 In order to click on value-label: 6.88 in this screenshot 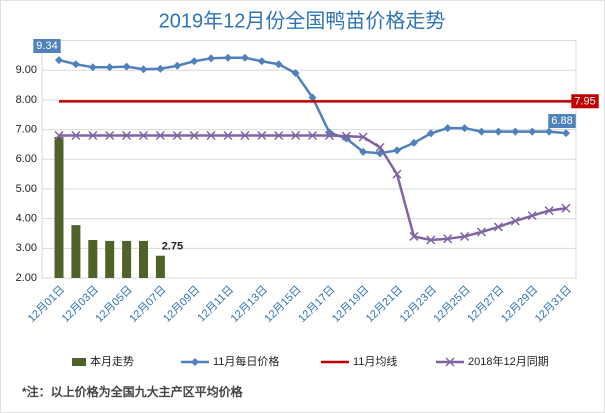, I will do `click(561, 121)`.